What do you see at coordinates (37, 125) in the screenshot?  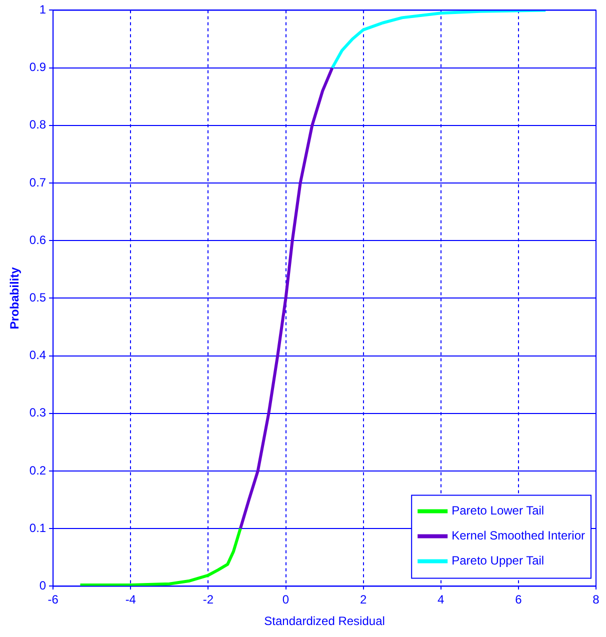 I see `y-tick-label: 0.8` at bounding box center [37, 125].